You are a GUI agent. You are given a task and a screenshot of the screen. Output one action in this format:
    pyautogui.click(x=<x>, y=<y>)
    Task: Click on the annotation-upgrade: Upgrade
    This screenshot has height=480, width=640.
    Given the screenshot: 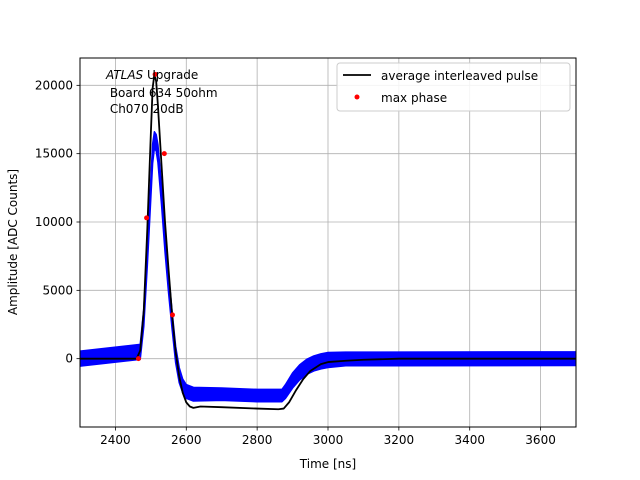 What is the action you would take?
    pyautogui.click(x=170, y=75)
    